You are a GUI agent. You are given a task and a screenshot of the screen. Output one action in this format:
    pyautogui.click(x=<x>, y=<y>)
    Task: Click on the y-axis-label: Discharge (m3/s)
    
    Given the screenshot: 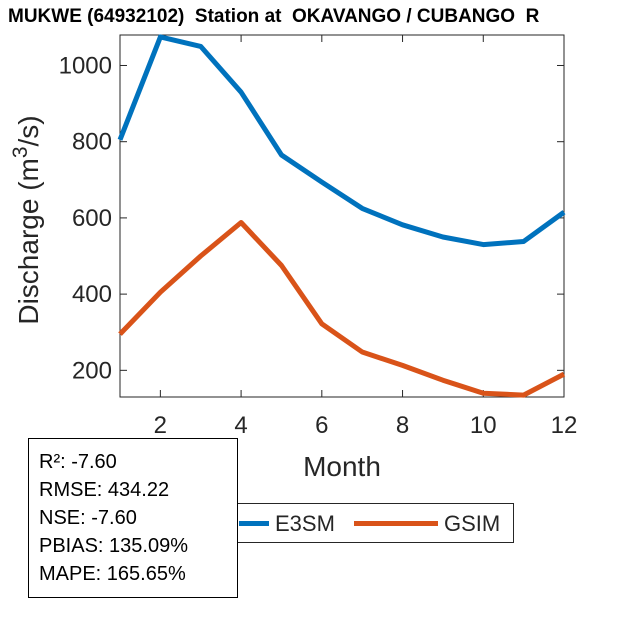 What is the action you would take?
    pyautogui.click(x=26, y=219)
    